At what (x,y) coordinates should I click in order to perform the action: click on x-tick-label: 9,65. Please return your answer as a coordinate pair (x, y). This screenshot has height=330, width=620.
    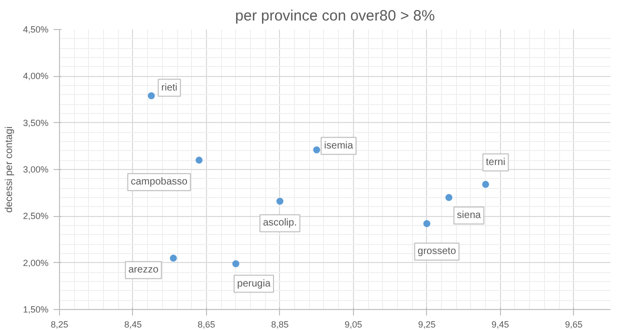
    Looking at the image, I should click on (574, 325).